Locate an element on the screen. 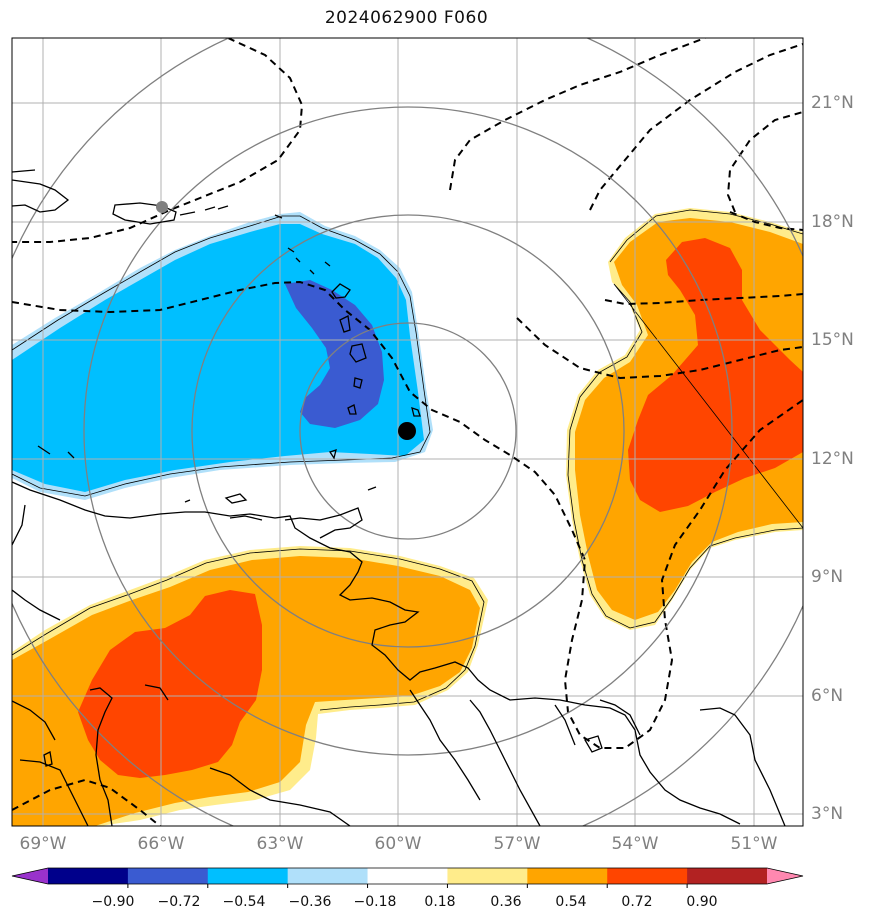  lon-label-60W: 60°W is located at coordinates (398, 844).